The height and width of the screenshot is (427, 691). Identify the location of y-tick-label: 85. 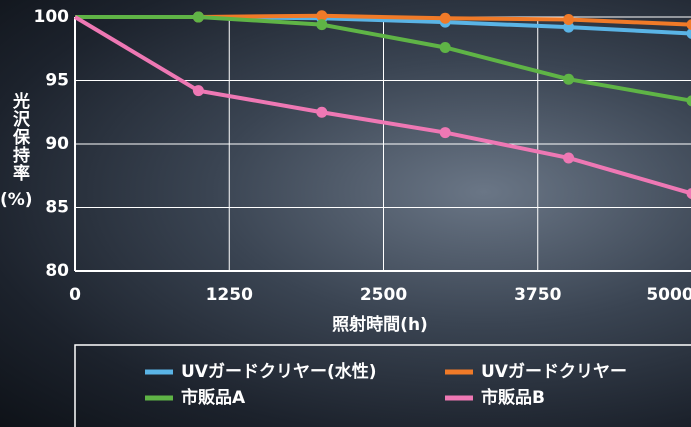
(57, 208).